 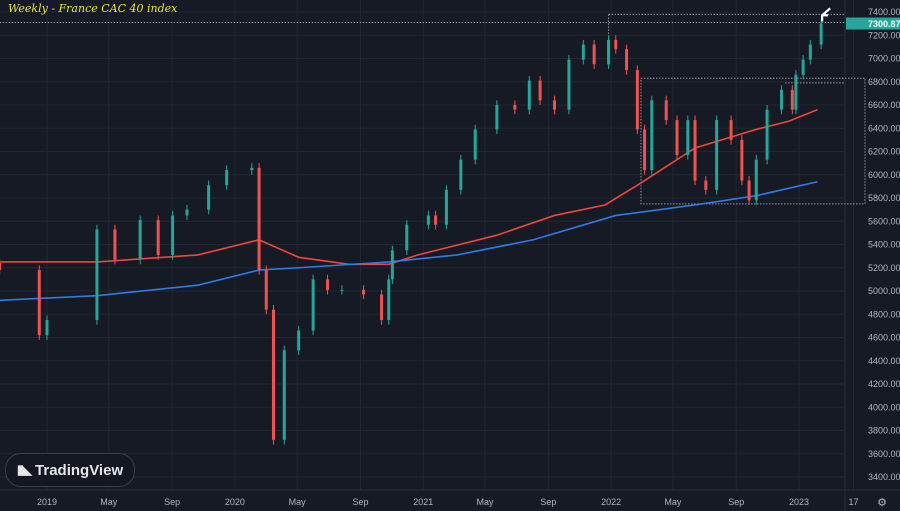 What do you see at coordinates (70, 470) in the screenshot?
I see `tradingview-logo: ▮◣ TradingView` at bounding box center [70, 470].